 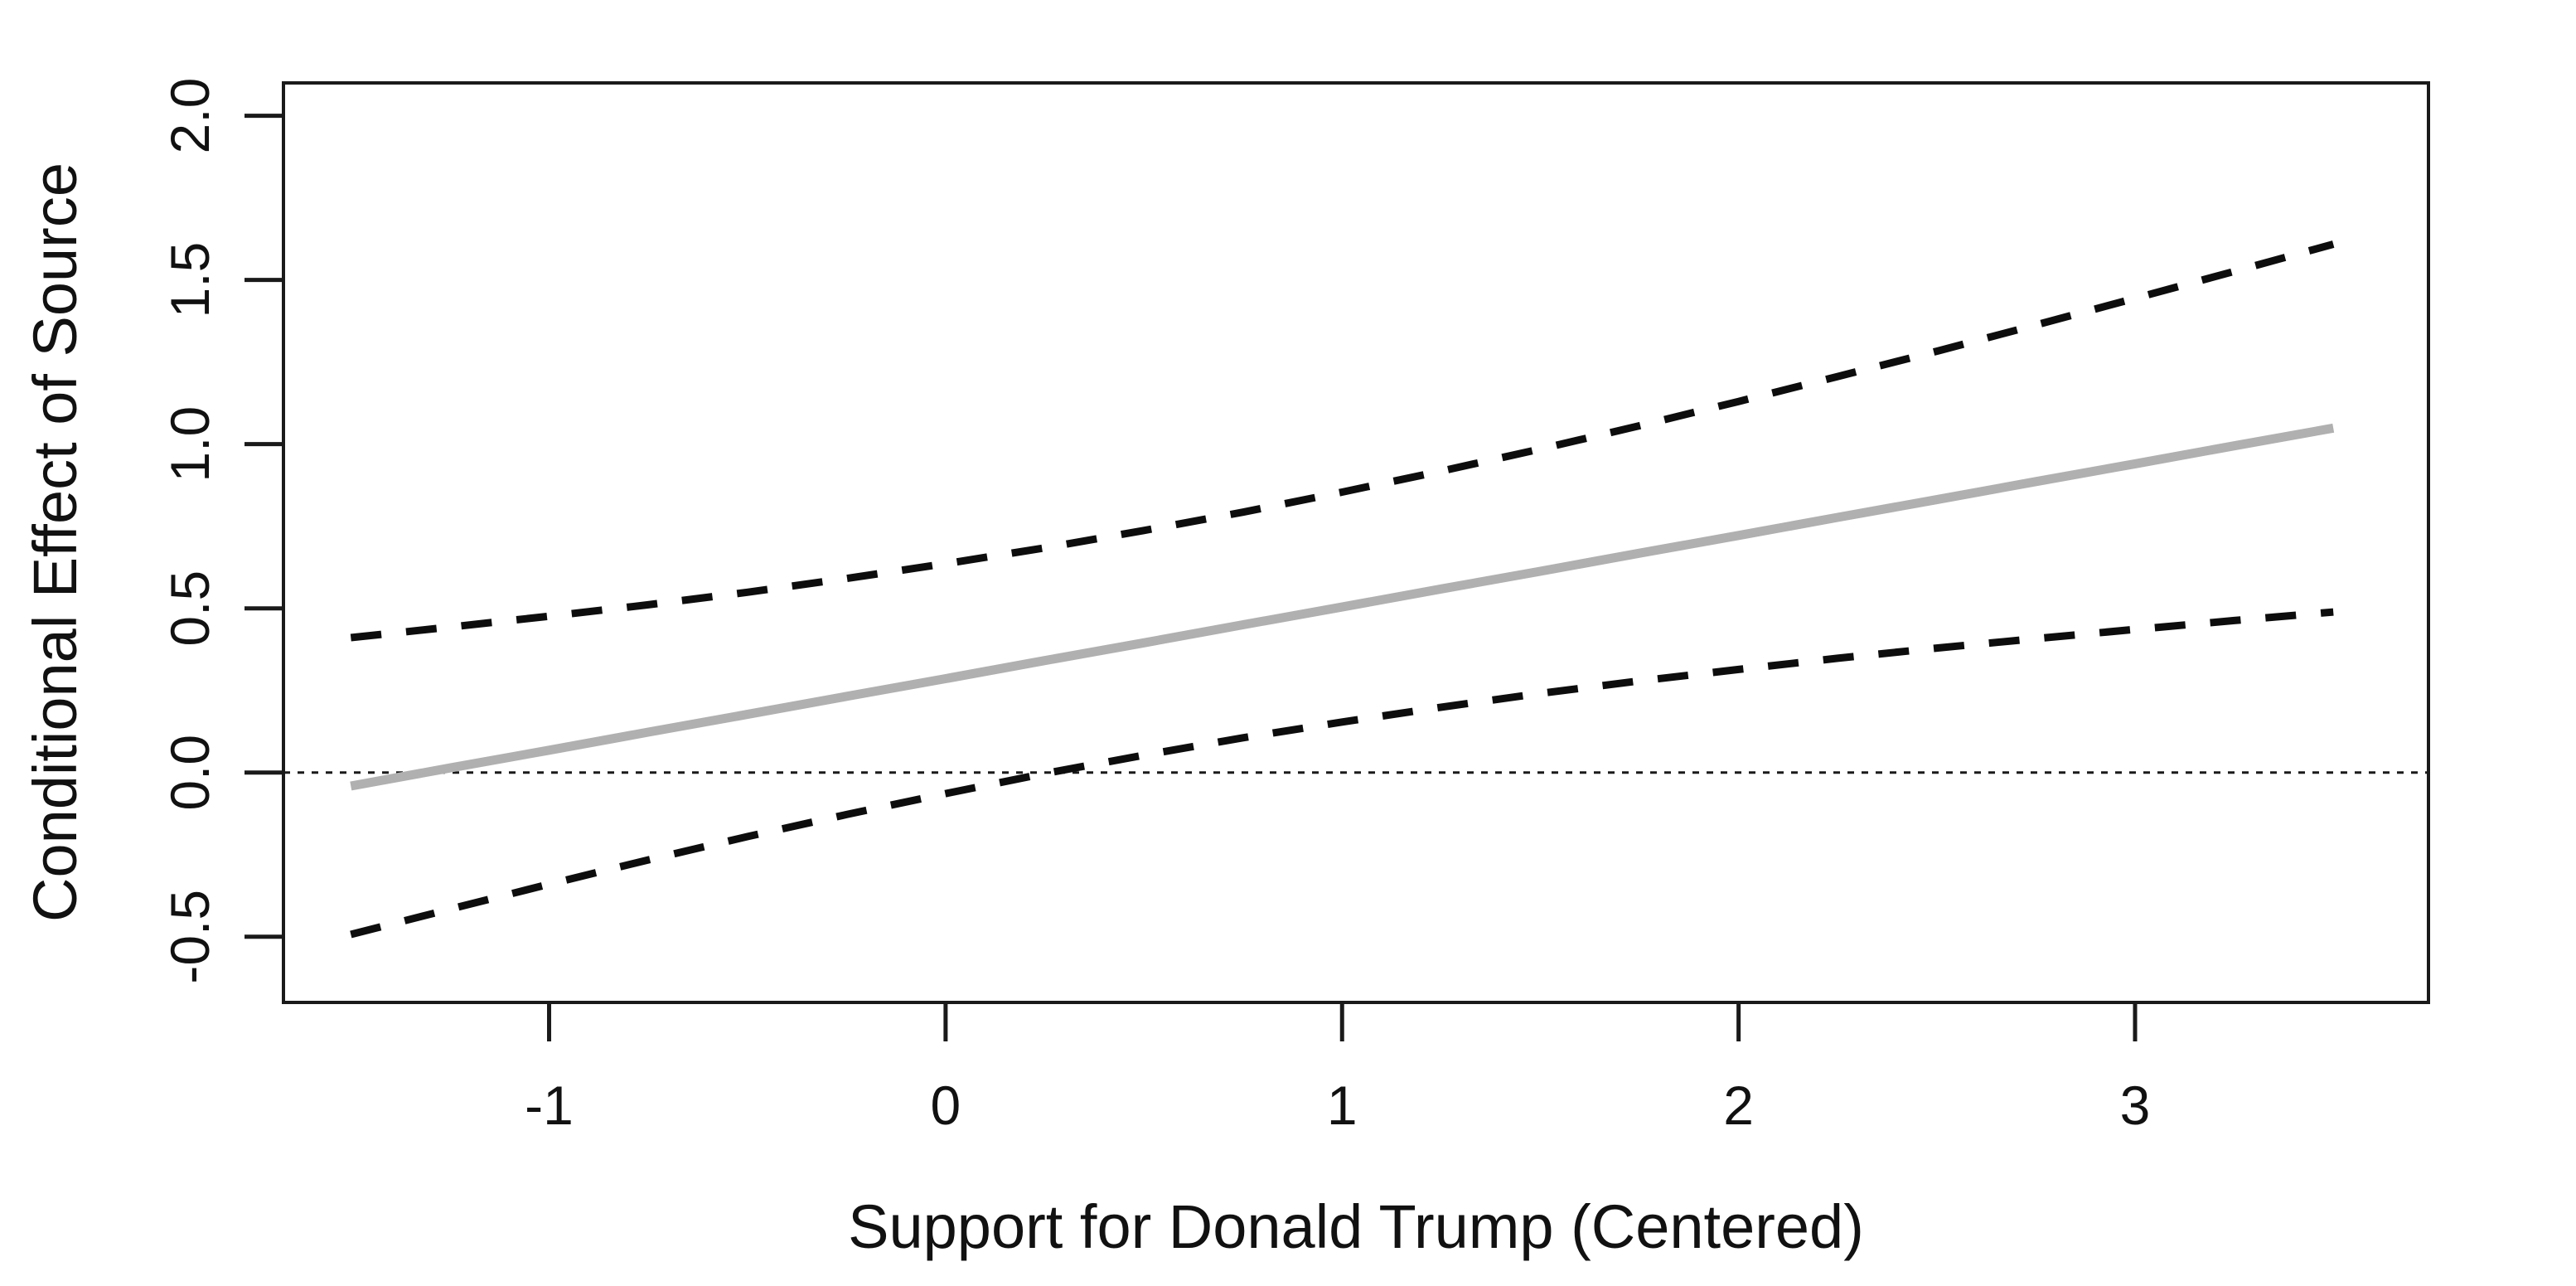 I want to click on x-tick-label: 3, so click(x=2135, y=1105).